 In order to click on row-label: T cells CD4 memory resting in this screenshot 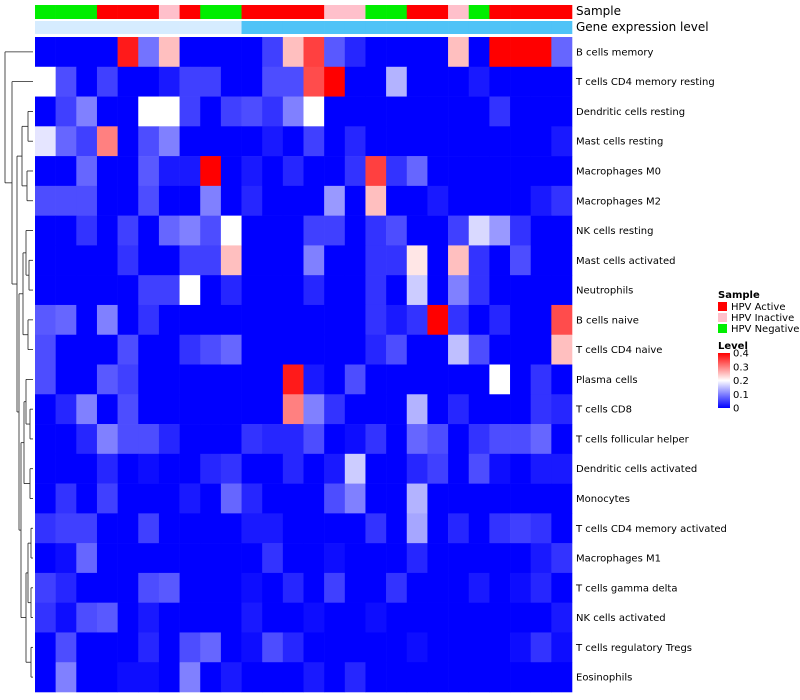, I will do `click(645, 82)`.